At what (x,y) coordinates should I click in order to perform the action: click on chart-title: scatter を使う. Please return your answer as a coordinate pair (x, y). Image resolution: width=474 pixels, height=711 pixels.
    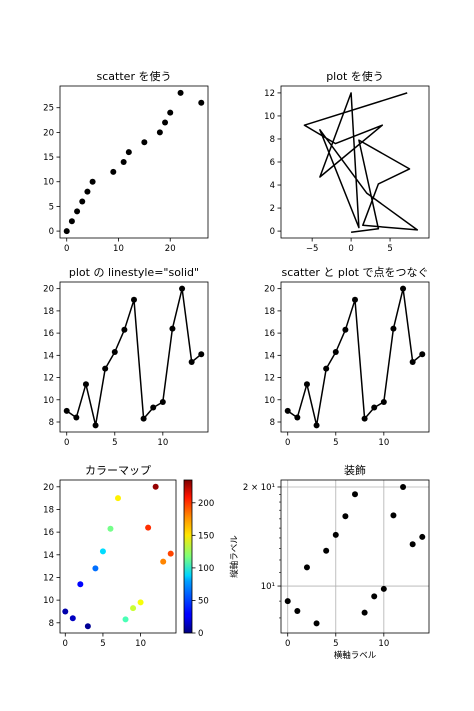
    Looking at the image, I should click on (134, 76).